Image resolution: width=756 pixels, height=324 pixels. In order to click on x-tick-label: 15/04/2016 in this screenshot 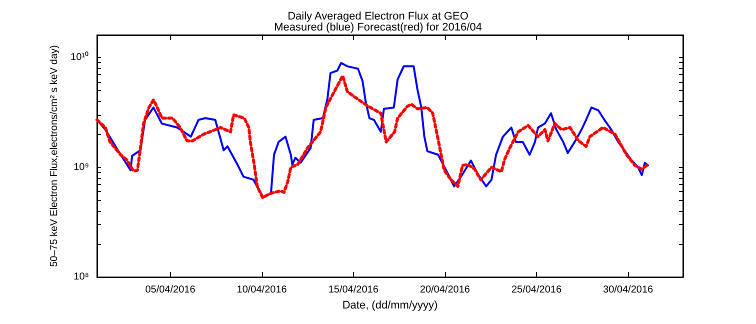, I will do `click(353, 290)`.